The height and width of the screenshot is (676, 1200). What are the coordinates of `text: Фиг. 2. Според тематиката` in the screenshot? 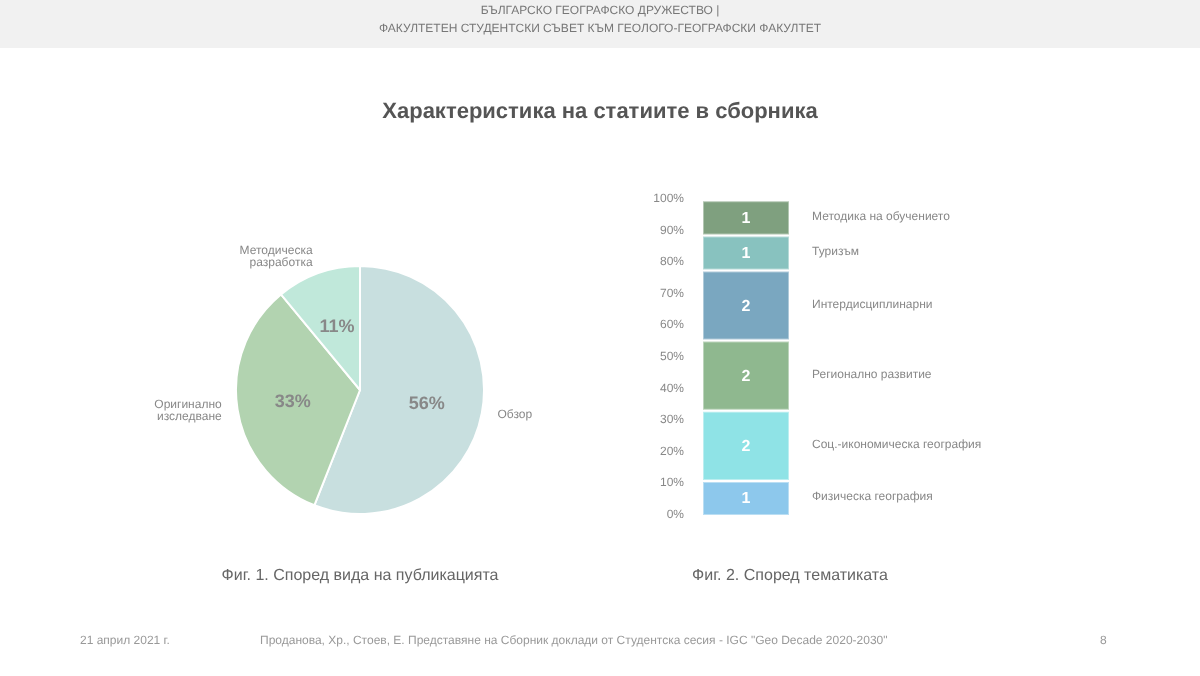 It's located at (790, 575).